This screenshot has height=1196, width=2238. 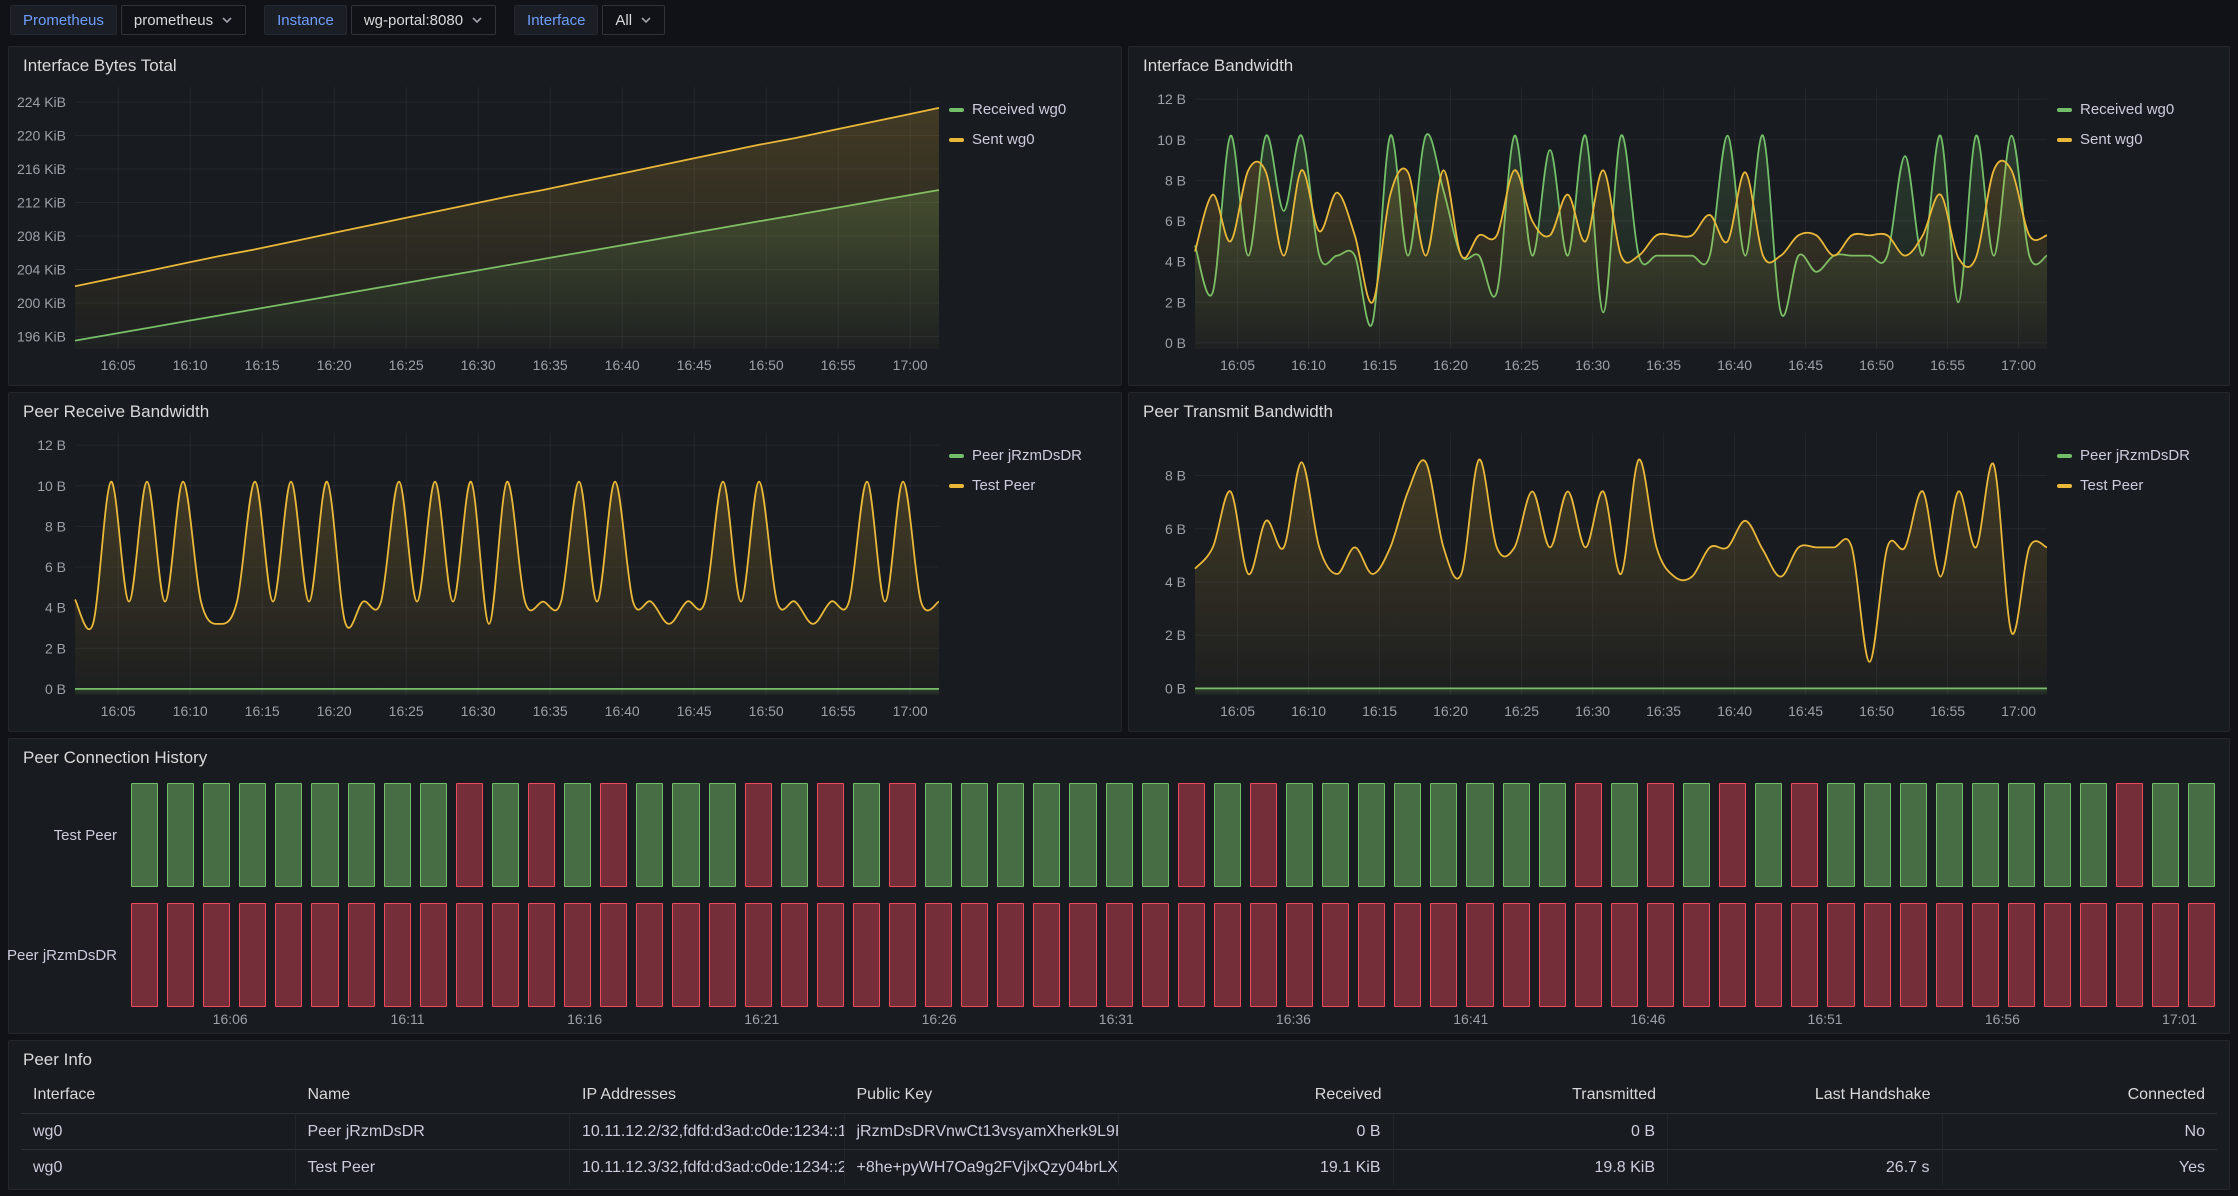 What do you see at coordinates (894, 1094) in the screenshot?
I see `column-header-public-key: Public Key` at bounding box center [894, 1094].